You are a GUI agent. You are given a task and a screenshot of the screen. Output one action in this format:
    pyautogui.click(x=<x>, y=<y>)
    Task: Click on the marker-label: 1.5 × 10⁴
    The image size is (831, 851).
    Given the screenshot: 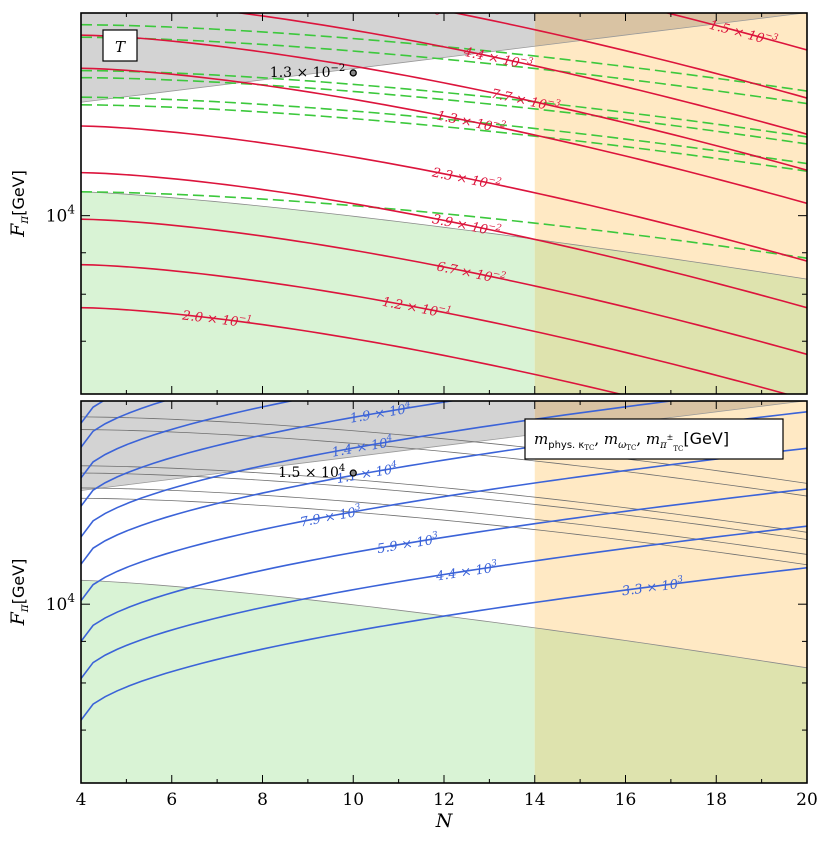 What is the action you would take?
    pyautogui.click(x=311, y=472)
    